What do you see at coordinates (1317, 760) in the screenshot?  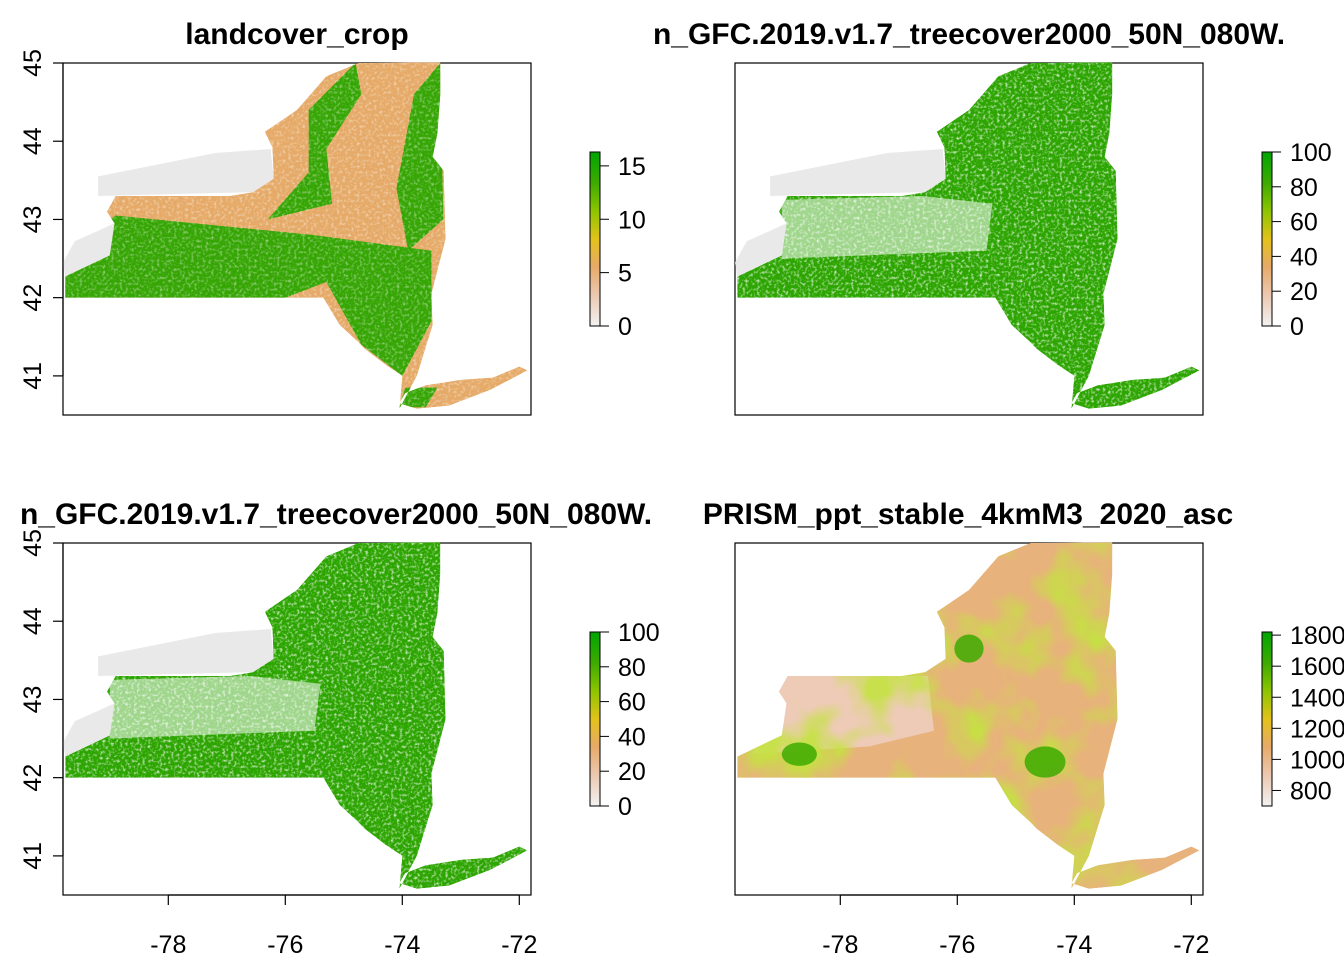 I see `legend-tick-label: 1000` at bounding box center [1317, 760].